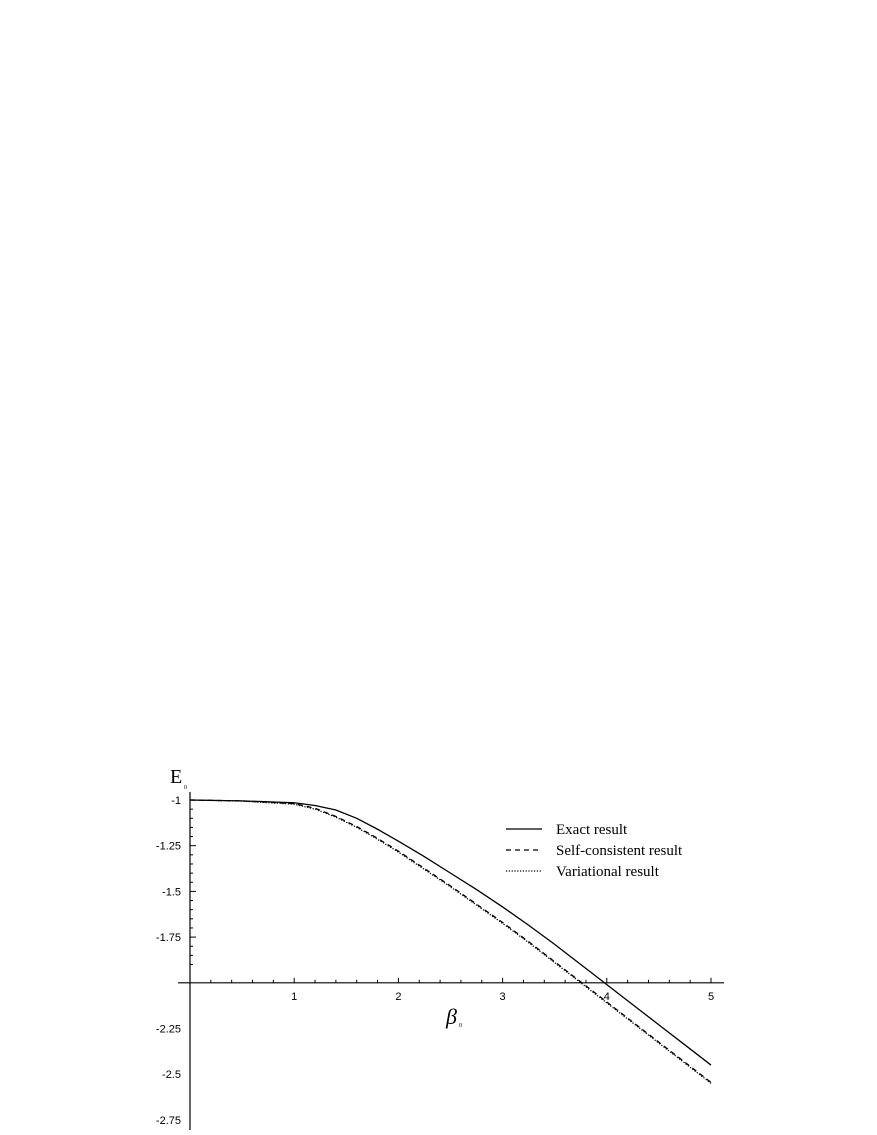 The image size is (877, 1135). What do you see at coordinates (711, 997) in the screenshot?
I see `x-tick-label: 5` at bounding box center [711, 997].